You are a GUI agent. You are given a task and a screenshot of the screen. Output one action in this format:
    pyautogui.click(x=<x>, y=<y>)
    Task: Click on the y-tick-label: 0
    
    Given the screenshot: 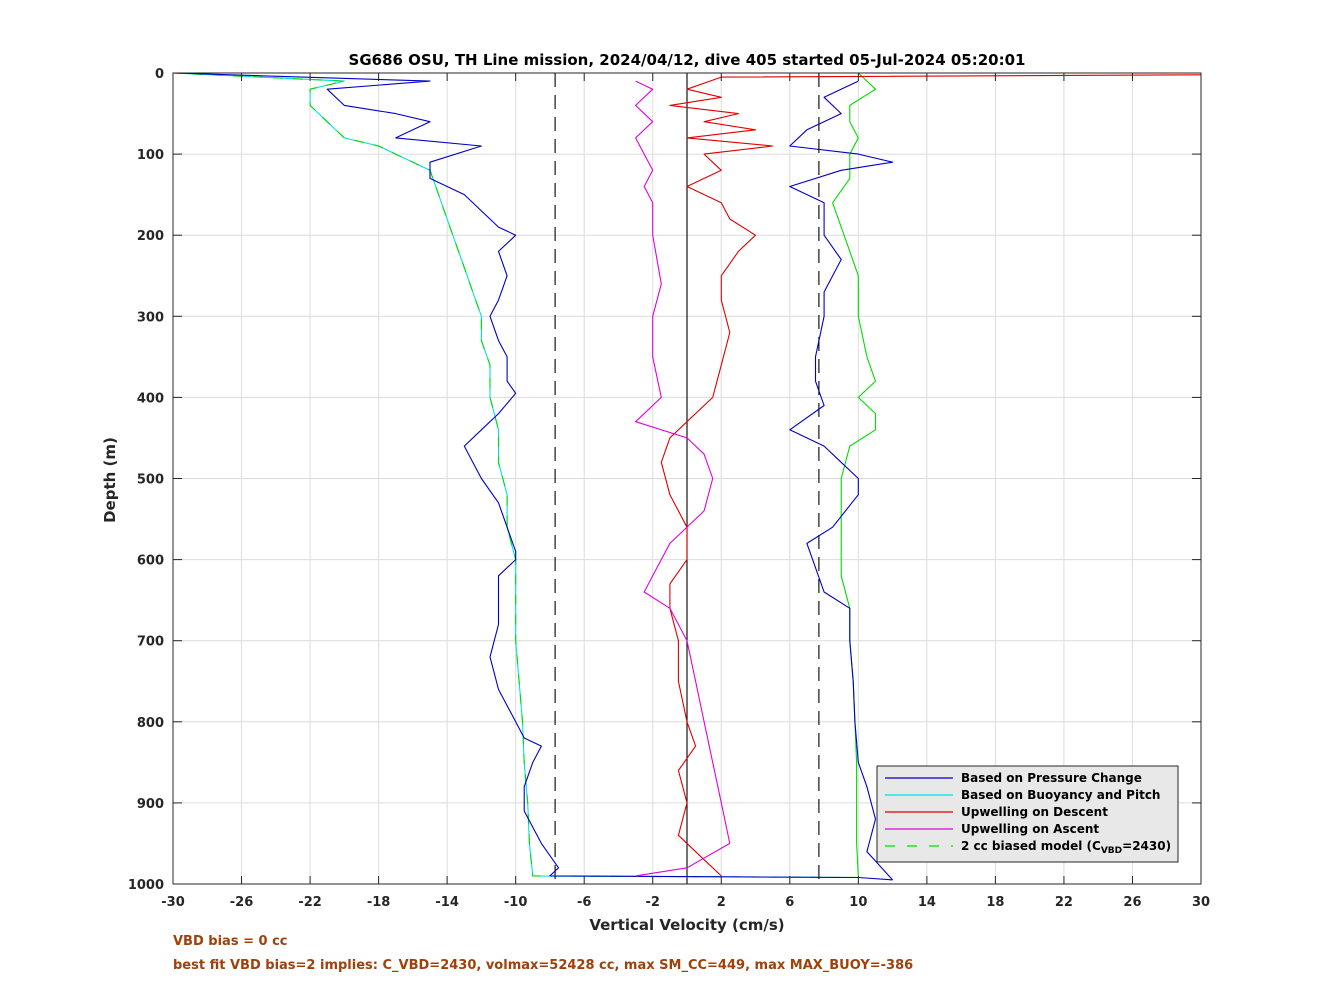 What is the action you would take?
    pyautogui.click(x=159, y=74)
    